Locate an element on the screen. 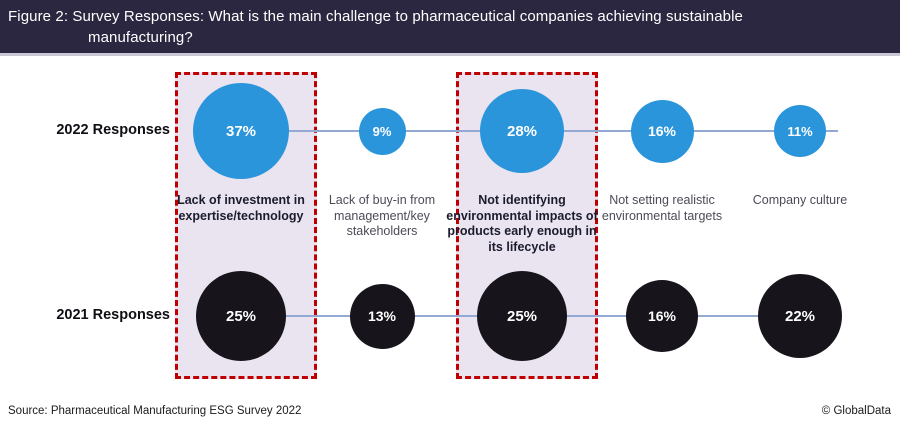 This screenshot has height=425, width=900. survey-bubble: 9% is located at coordinates (382, 131).